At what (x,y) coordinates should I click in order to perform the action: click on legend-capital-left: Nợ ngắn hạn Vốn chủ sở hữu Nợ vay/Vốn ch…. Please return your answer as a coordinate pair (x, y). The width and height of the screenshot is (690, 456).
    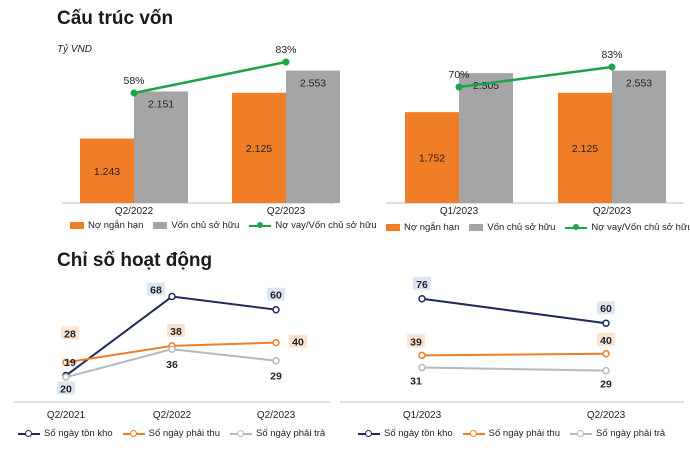
    Looking at the image, I should click on (223, 225).